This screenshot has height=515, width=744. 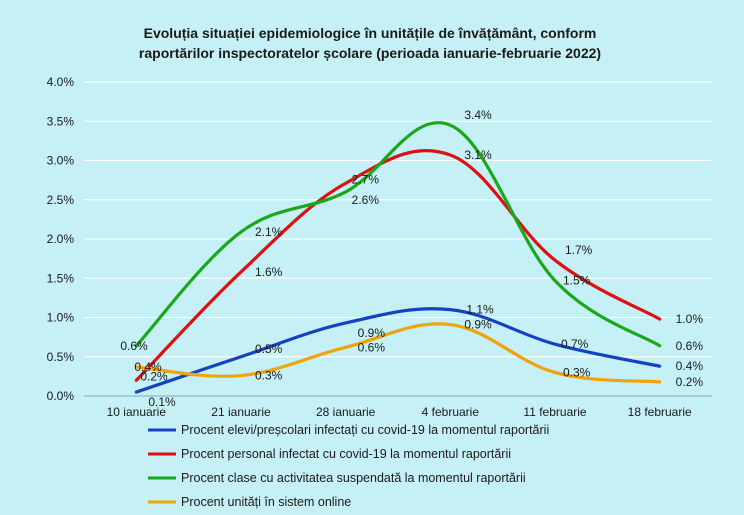 What do you see at coordinates (660, 412) in the screenshot?
I see `x-tick-label: 18 februarie` at bounding box center [660, 412].